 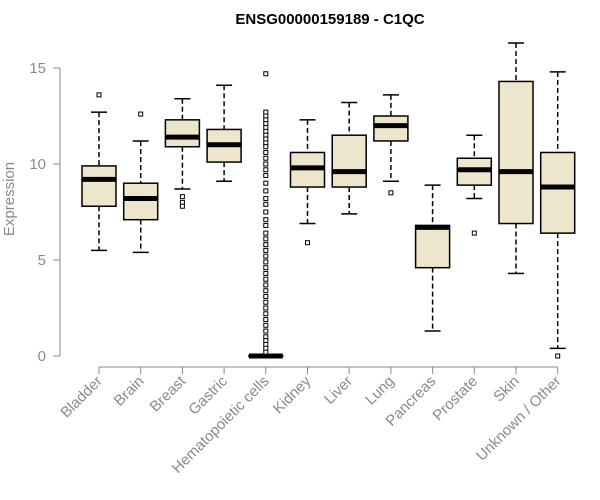 What do you see at coordinates (338, 390) in the screenshot?
I see `x-tick-label: Liver` at bounding box center [338, 390].